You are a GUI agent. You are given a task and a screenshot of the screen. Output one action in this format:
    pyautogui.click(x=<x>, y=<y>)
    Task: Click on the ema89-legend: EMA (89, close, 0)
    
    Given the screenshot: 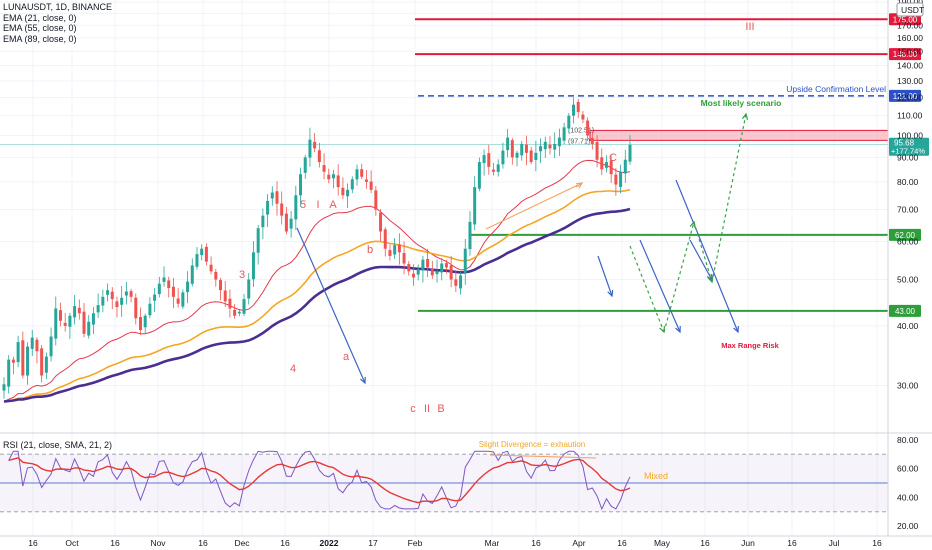 What is the action you would take?
    pyautogui.click(x=40, y=38)
    